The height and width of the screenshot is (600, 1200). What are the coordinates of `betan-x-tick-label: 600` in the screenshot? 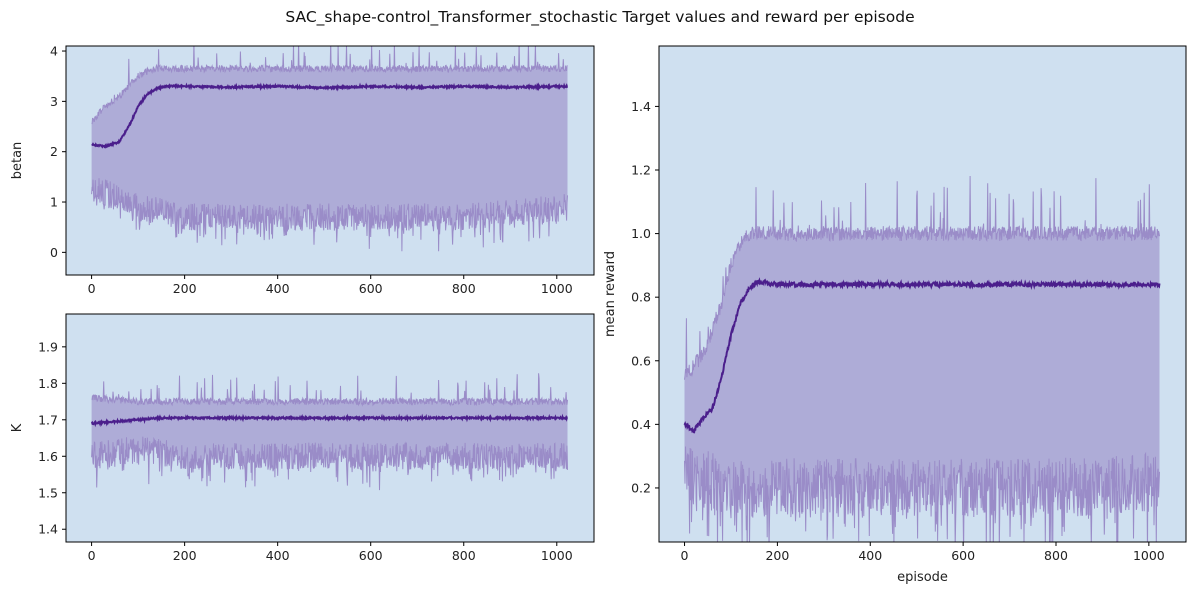 It's located at (371, 288).